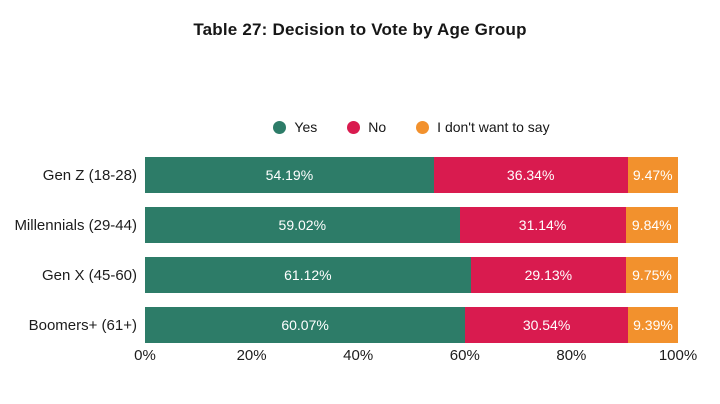 This screenshot has width=720, height=404. I want to click on category-label: Millennials (29-44), so click(75, 225).